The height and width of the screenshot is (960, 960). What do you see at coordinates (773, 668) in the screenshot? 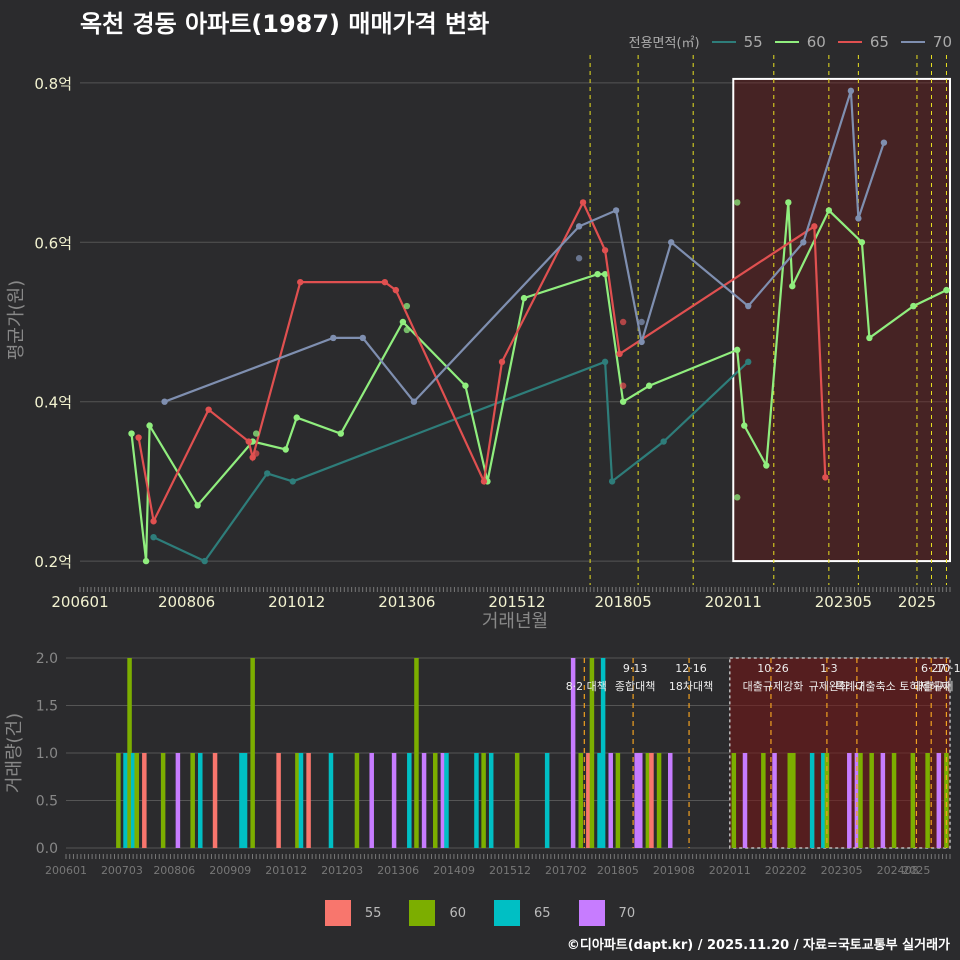
I see `policy-date-label: 10·26` at bounding box center [773, 668].